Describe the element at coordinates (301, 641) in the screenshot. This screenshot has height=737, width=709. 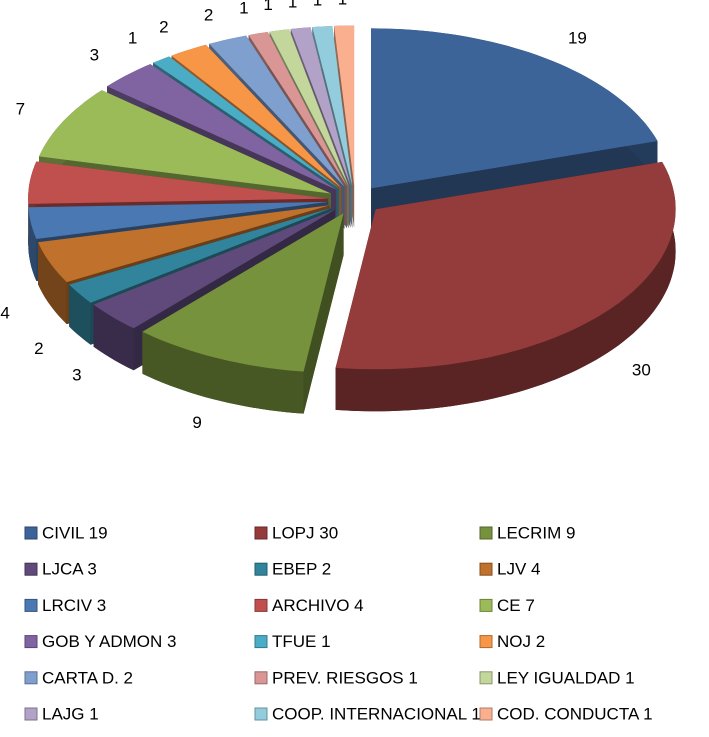
I see `legend-label: TFUE 1` at that location.